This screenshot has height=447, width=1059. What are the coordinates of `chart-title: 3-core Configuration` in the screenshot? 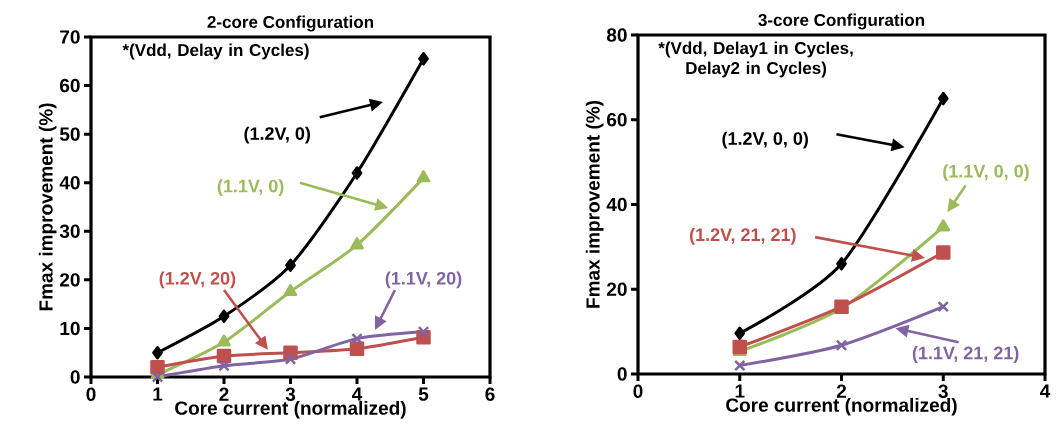 It's located at (841, 21).